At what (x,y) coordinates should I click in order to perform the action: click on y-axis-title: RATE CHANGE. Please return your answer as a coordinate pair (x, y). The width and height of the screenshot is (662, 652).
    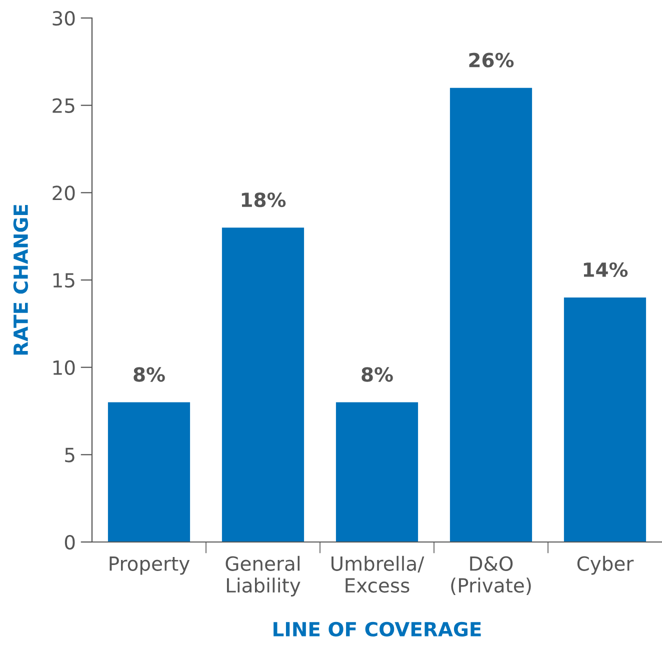
    Looking at the image, I should click on (20, 279).